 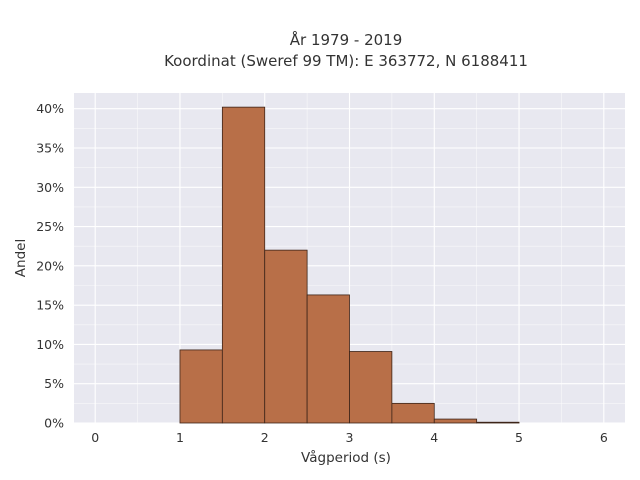 I want to click on x-tick-label: 5, so click(x=519, y=437).